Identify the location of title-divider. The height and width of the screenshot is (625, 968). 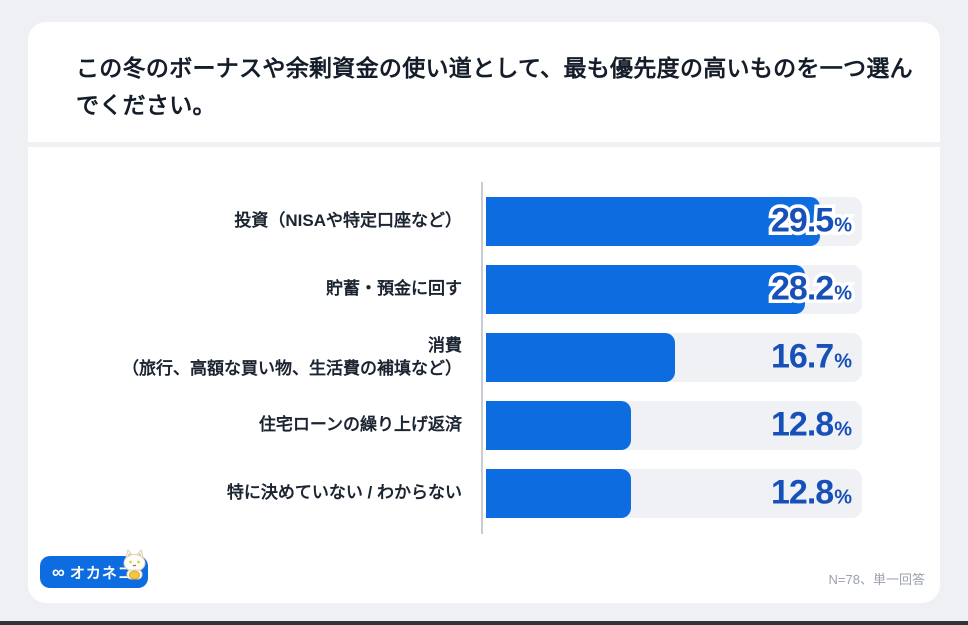
(484, 144).